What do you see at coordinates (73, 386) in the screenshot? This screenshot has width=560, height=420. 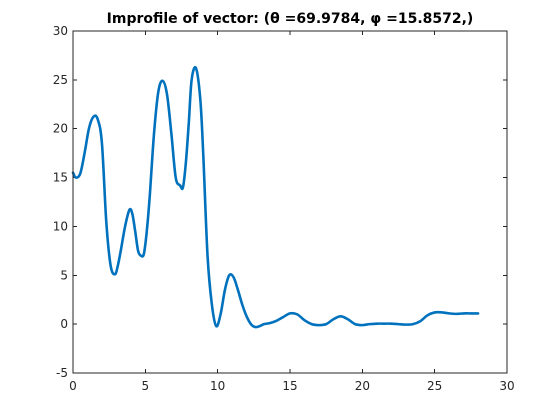 I see `x-tick-label: 0` at bounding box center [73, 386].